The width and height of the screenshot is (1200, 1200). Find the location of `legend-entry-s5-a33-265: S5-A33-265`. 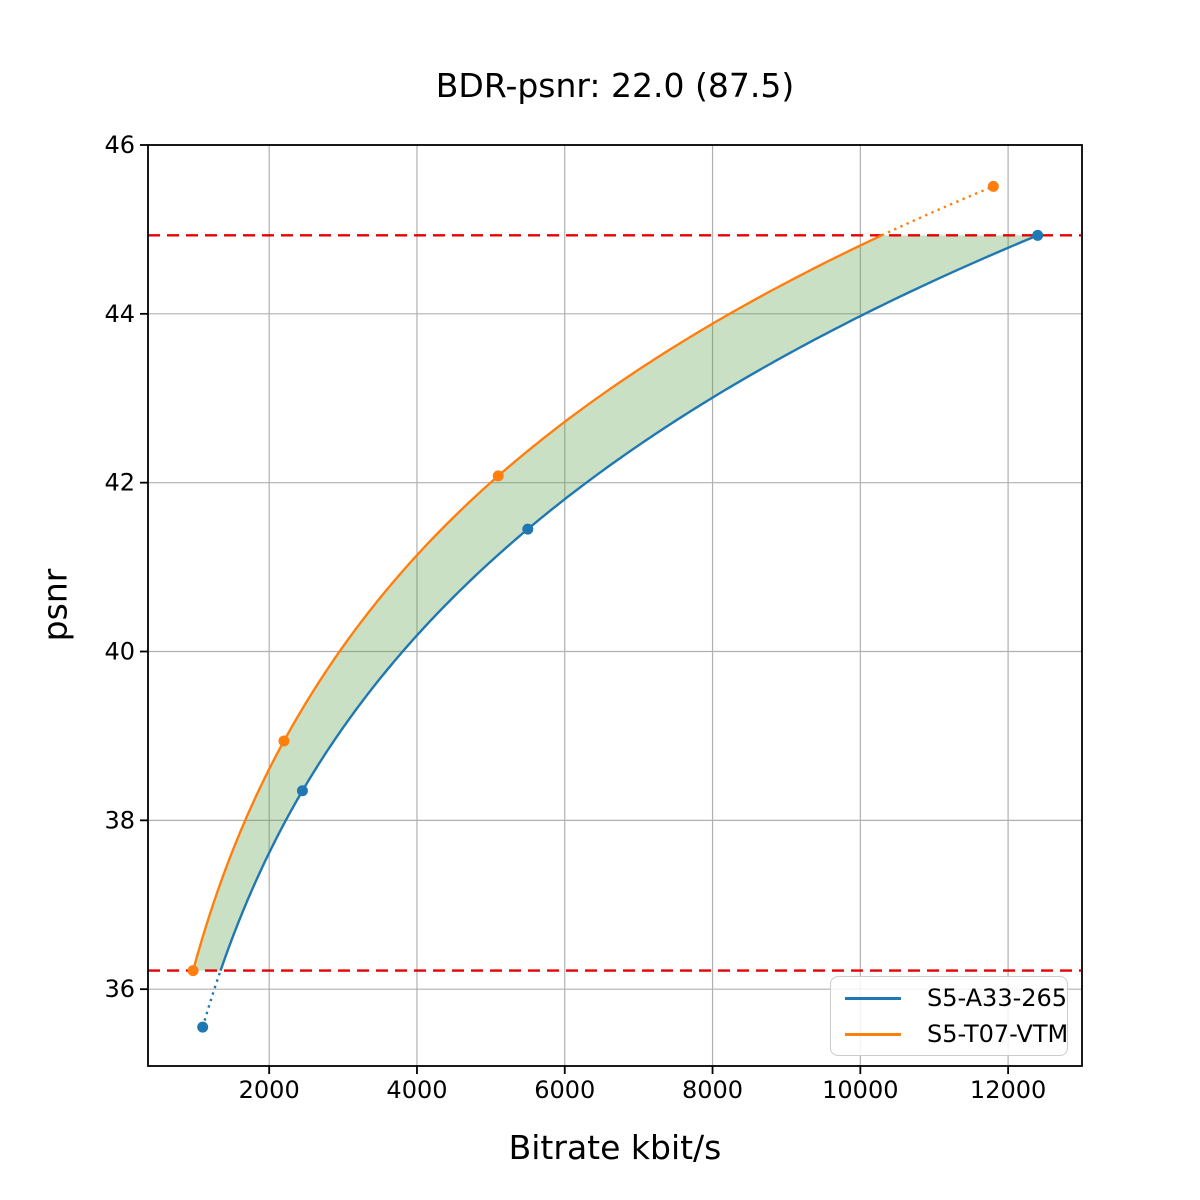

legend-entry-s5-a33-265: S5-A33-265 is located at coordinates (956, 998).